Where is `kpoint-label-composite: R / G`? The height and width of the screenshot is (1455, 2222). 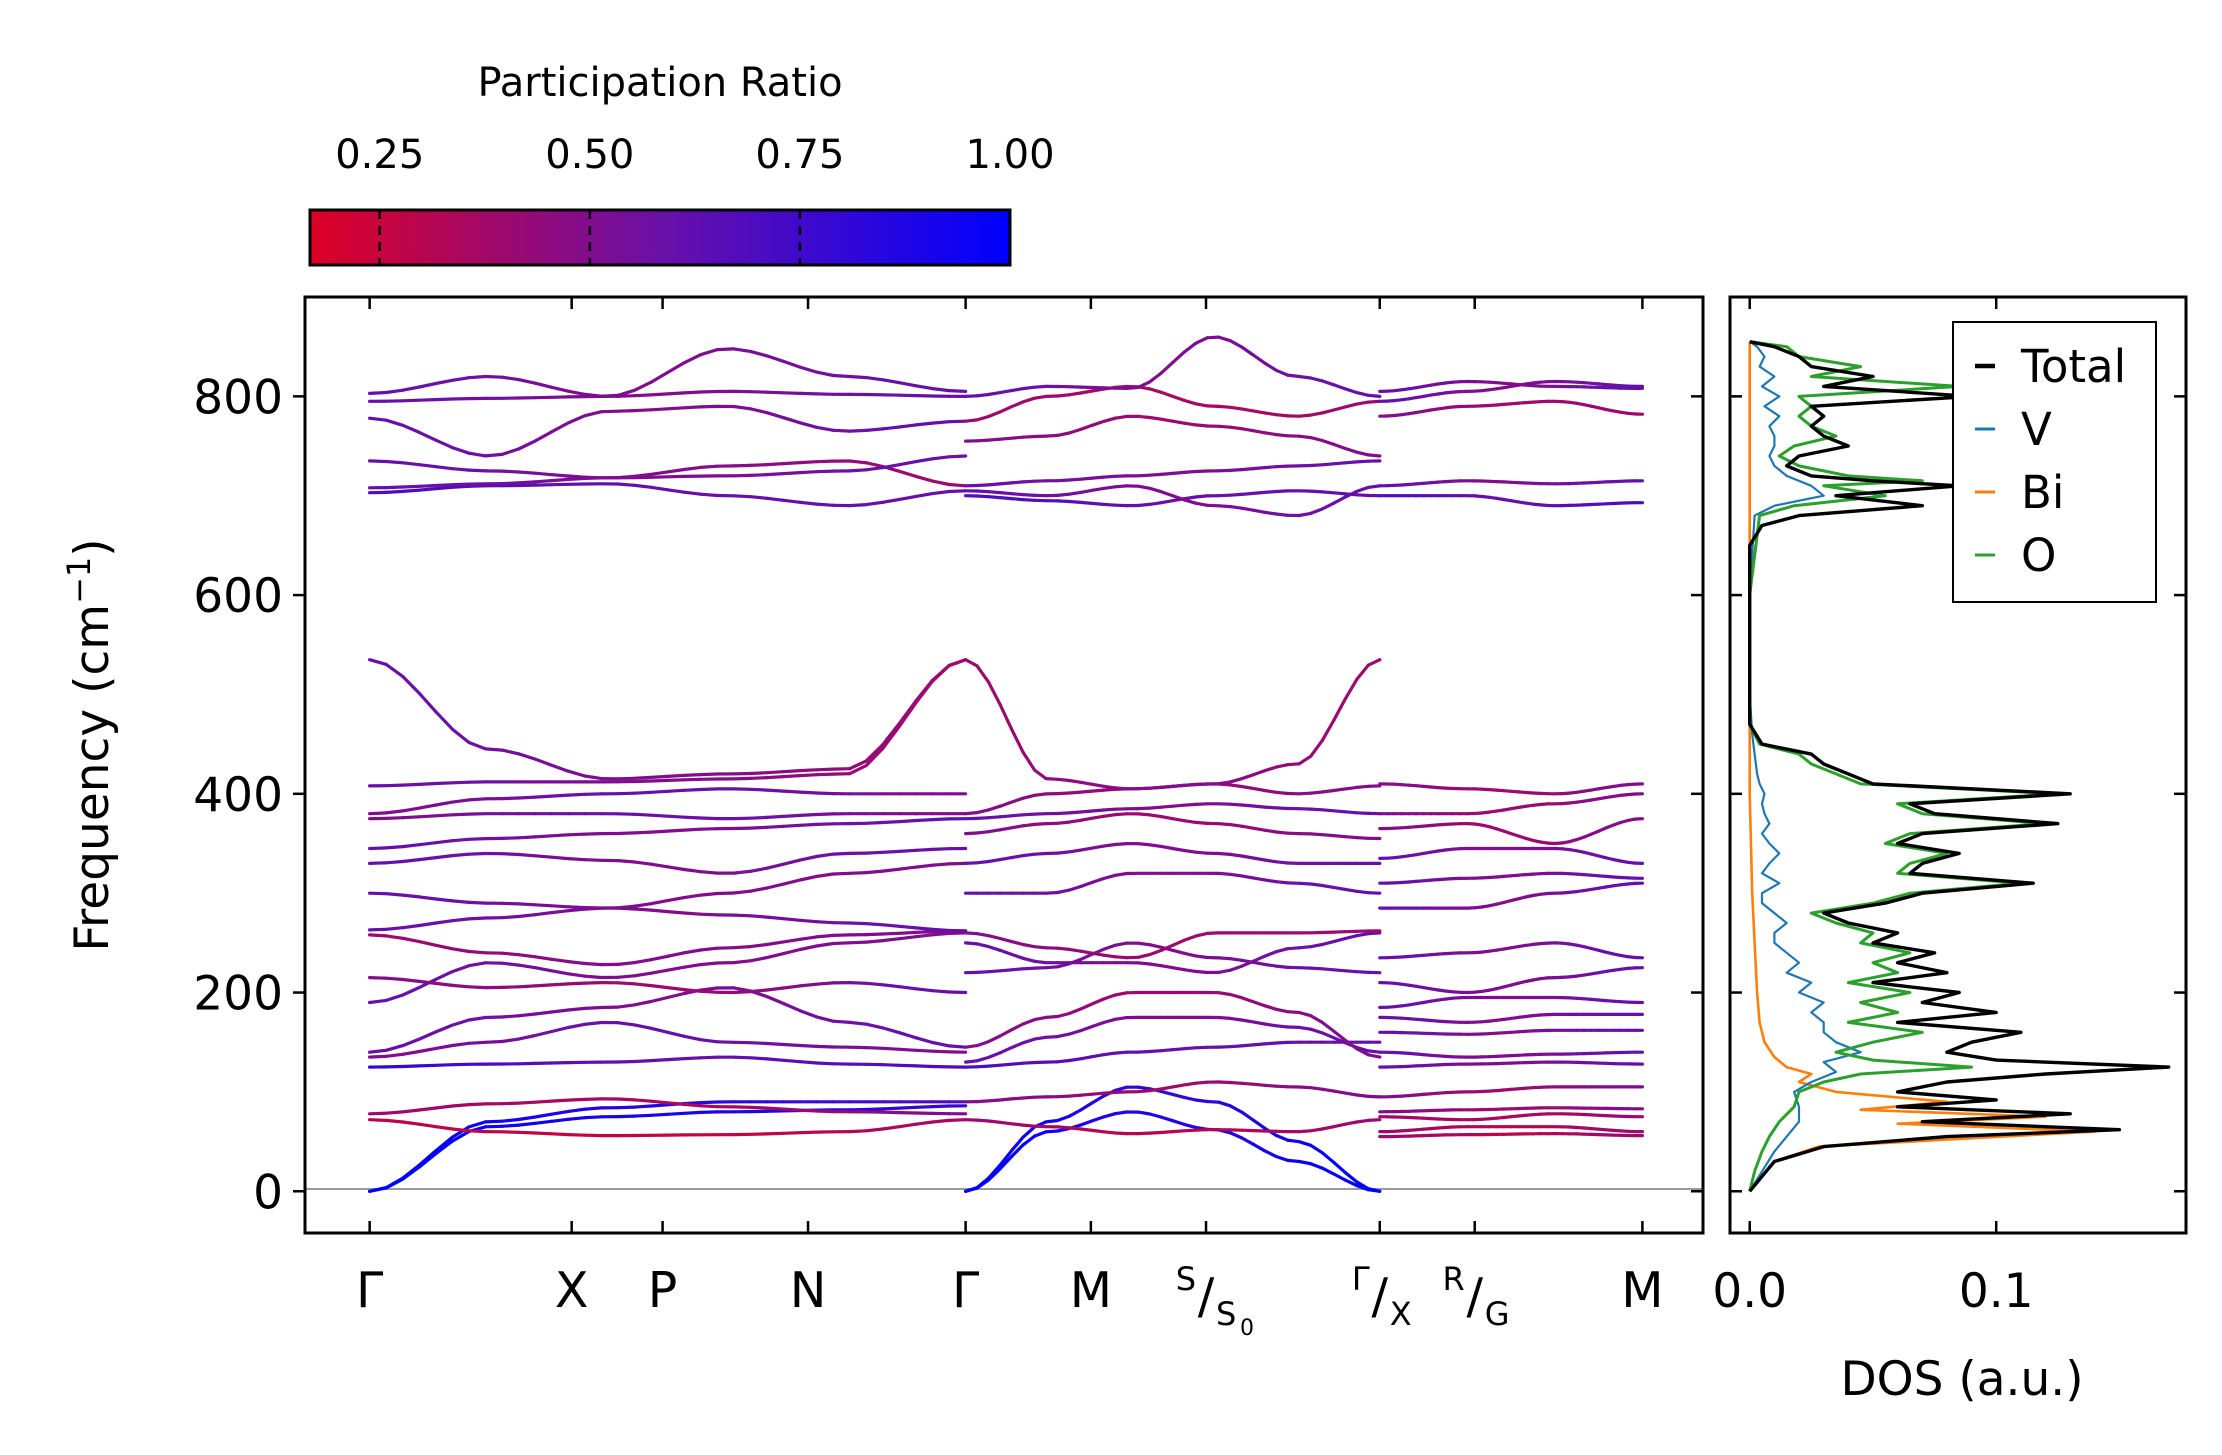
kpoint-label-composite: R / G is located at coordinates (1475, 1296).